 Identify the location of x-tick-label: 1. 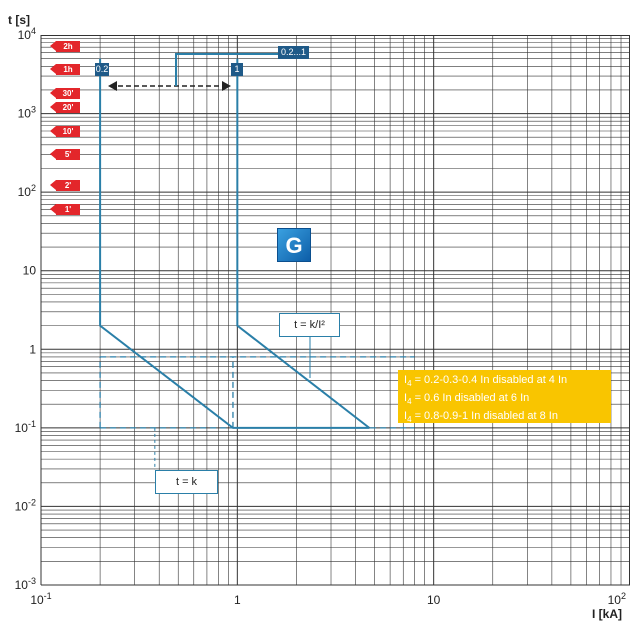
(237, 600).